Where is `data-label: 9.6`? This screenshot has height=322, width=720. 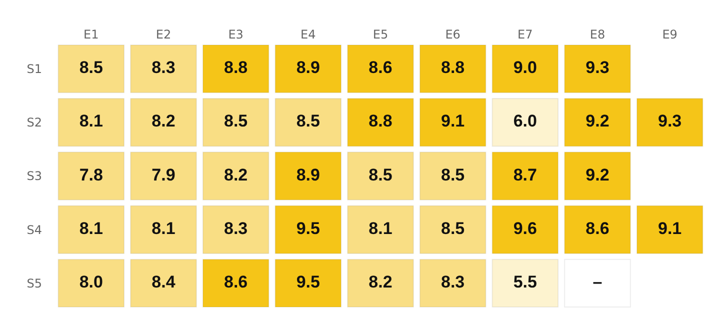
data-label: 9.6 is located at coordinates (525, 228).